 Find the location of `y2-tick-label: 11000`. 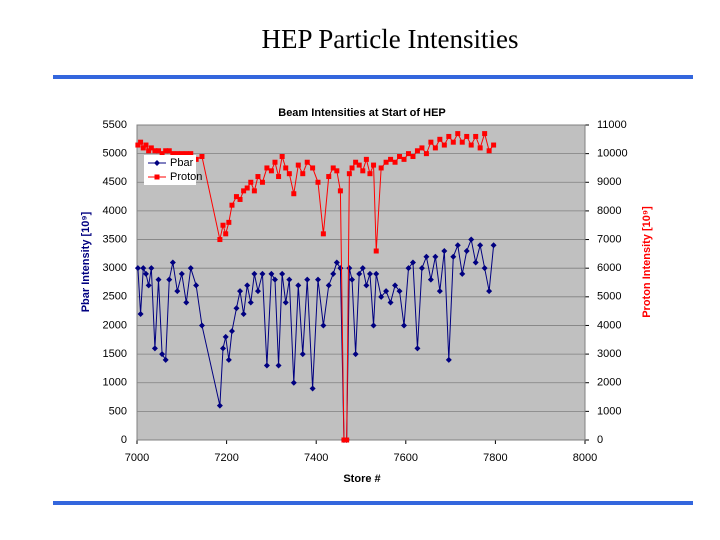

y2-tick-label: 11000 is located at coordinates (612, 125).